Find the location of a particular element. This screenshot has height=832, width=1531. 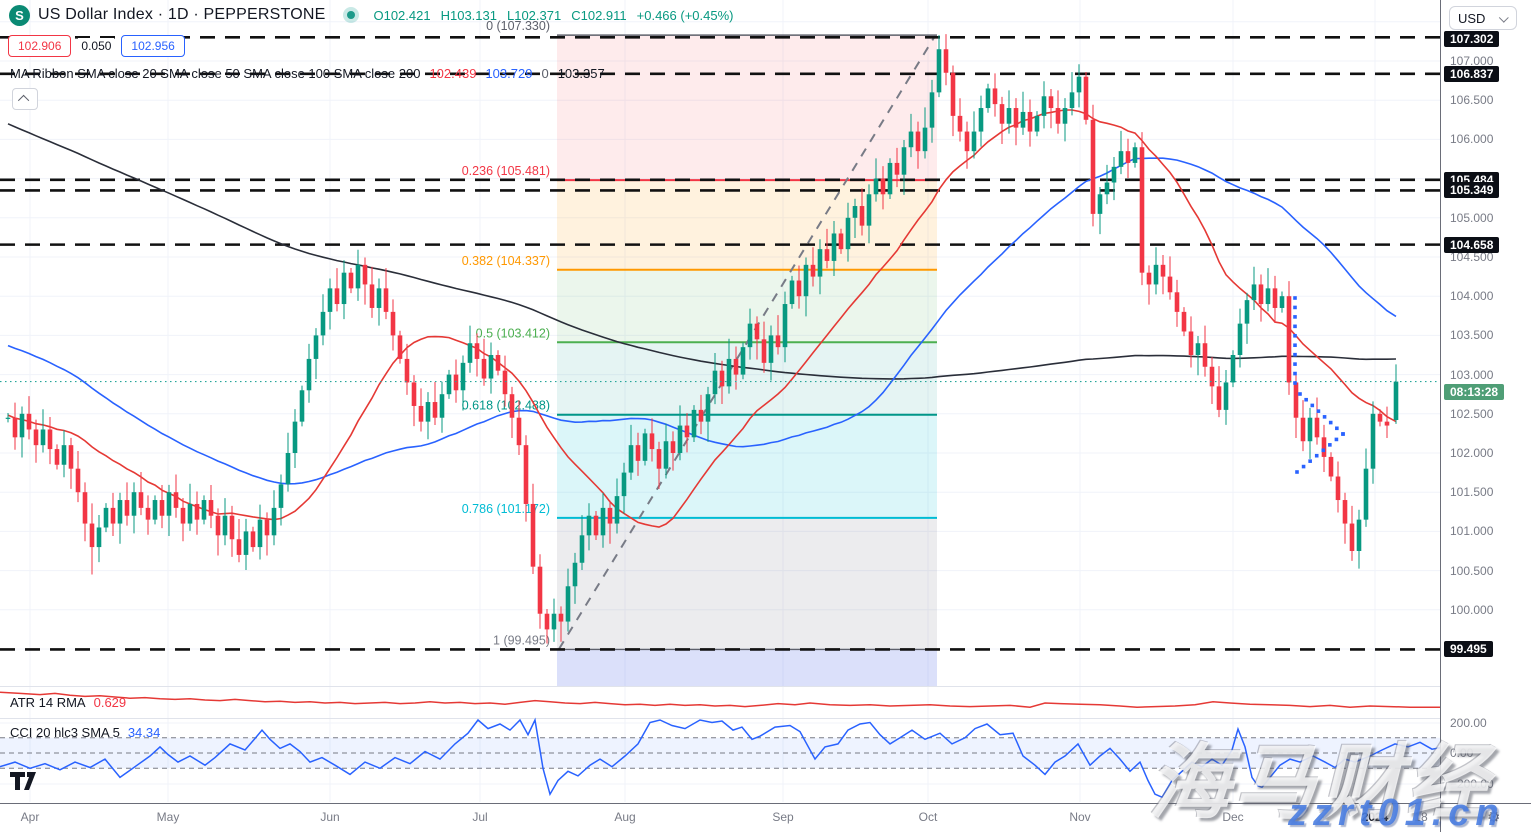

symbol-title: US Dollar Index · 1D · PEPPERSTONE is located at coordinates (182, 14).